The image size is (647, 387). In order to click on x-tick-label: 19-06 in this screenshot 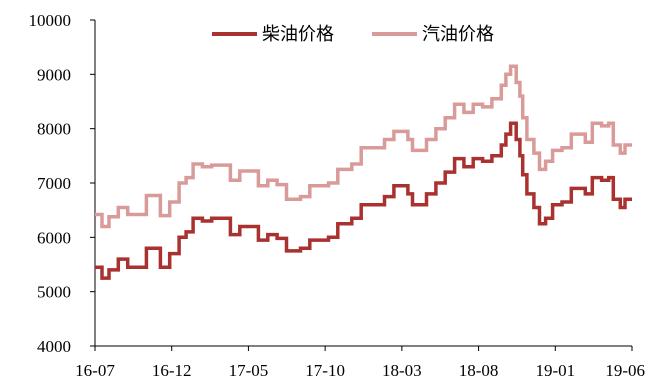, I will do `click(625, 370)`.